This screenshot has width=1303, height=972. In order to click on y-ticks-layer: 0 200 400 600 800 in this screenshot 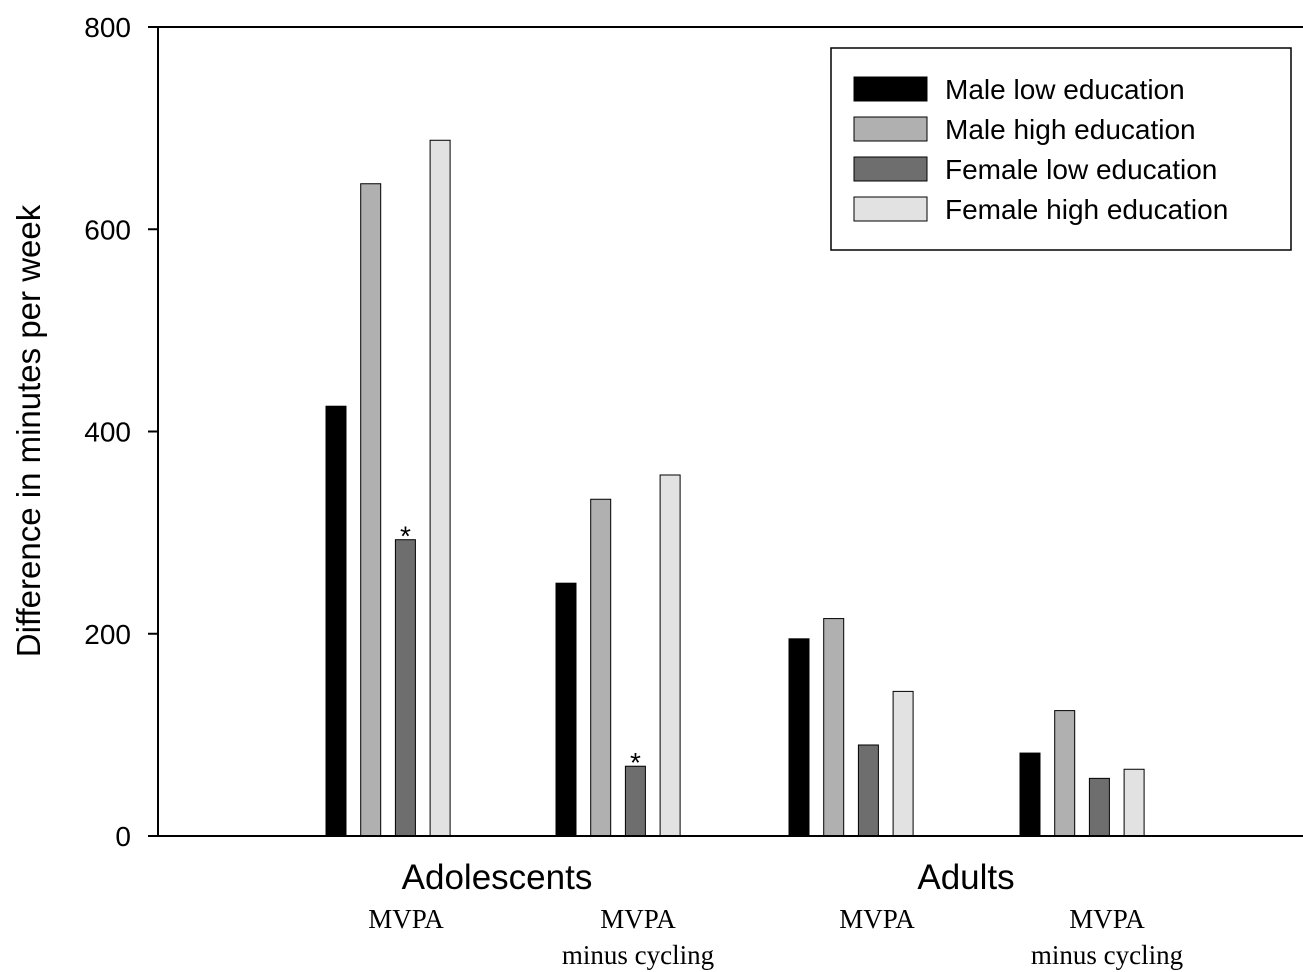, I will do `click(121, 432)`.